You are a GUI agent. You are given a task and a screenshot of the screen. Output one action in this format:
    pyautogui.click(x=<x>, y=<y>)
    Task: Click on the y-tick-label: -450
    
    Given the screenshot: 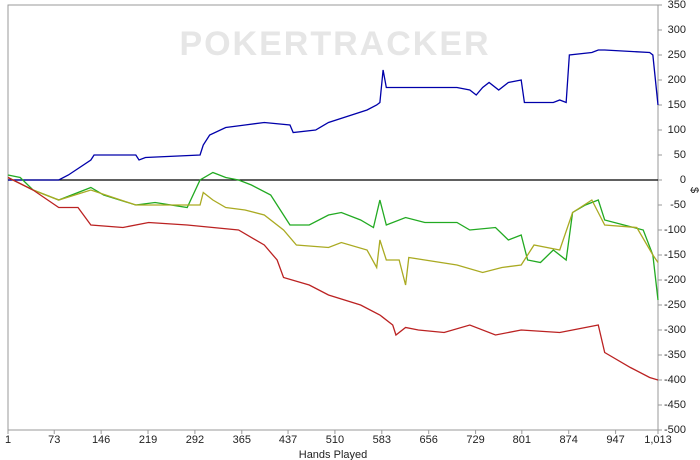 What is the action you would take?
    pyautogui.click(x=675, y=405)
    